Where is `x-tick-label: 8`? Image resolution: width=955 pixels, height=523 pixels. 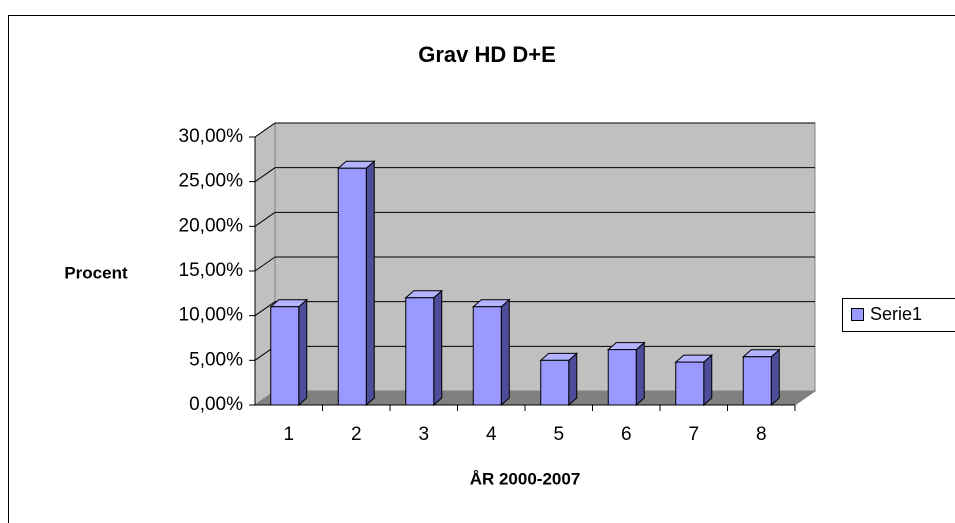 x-tick-label: 8 is located at coordinates (761, 434).